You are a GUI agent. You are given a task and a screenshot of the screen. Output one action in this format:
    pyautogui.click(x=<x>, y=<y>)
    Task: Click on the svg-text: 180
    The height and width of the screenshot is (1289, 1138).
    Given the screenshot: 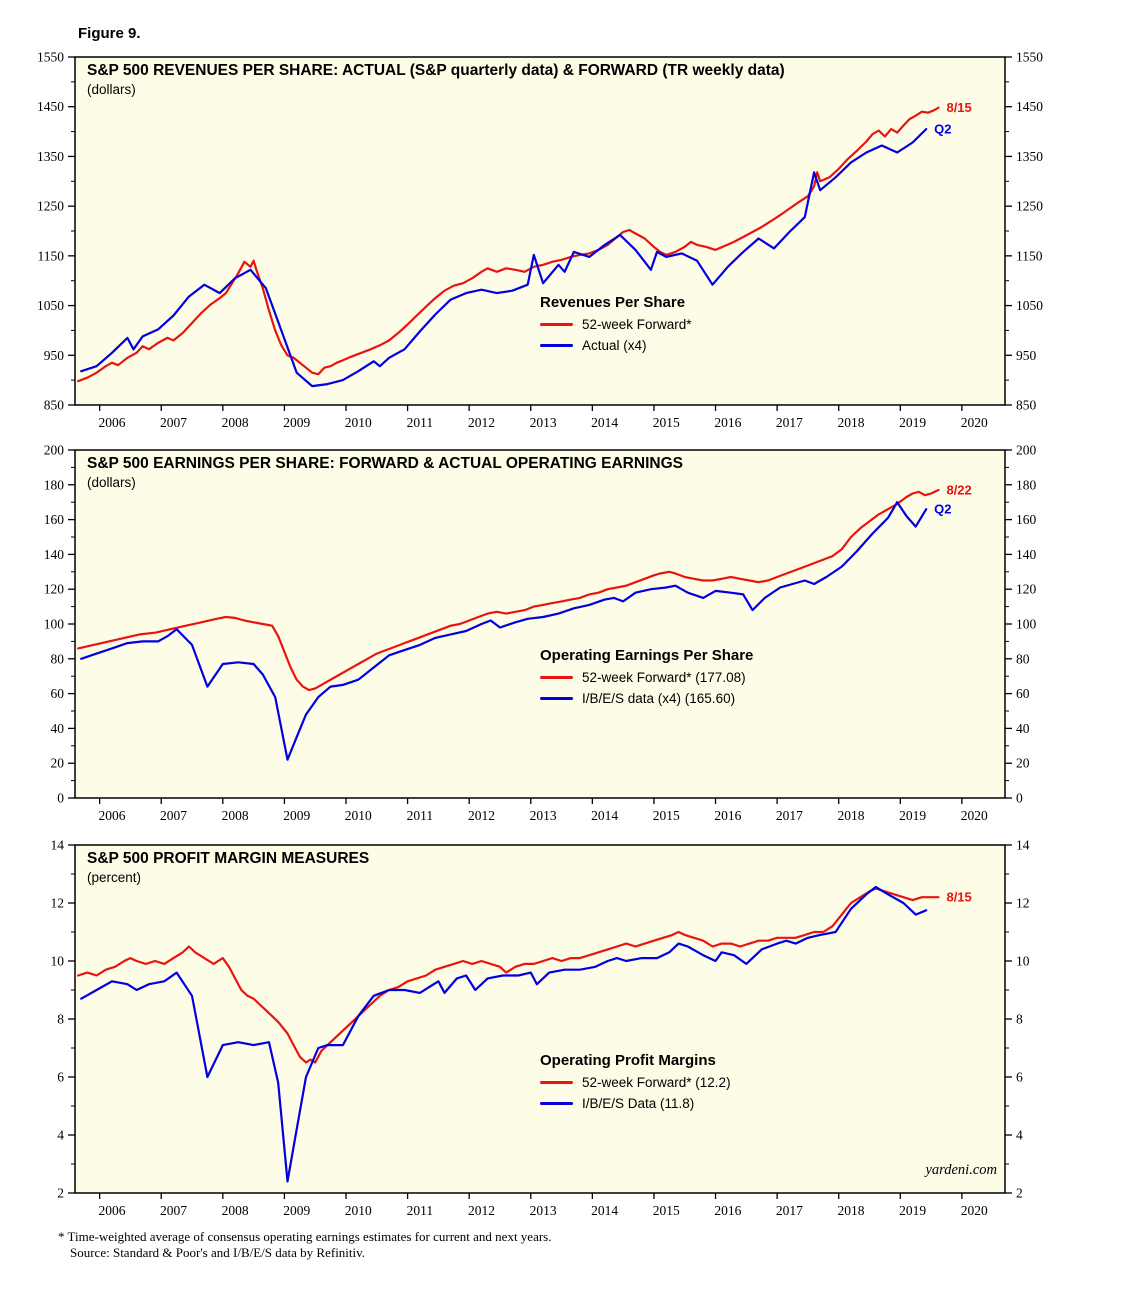 What is the action you would take?
    pyautogui.click(x=54, y=484)
    